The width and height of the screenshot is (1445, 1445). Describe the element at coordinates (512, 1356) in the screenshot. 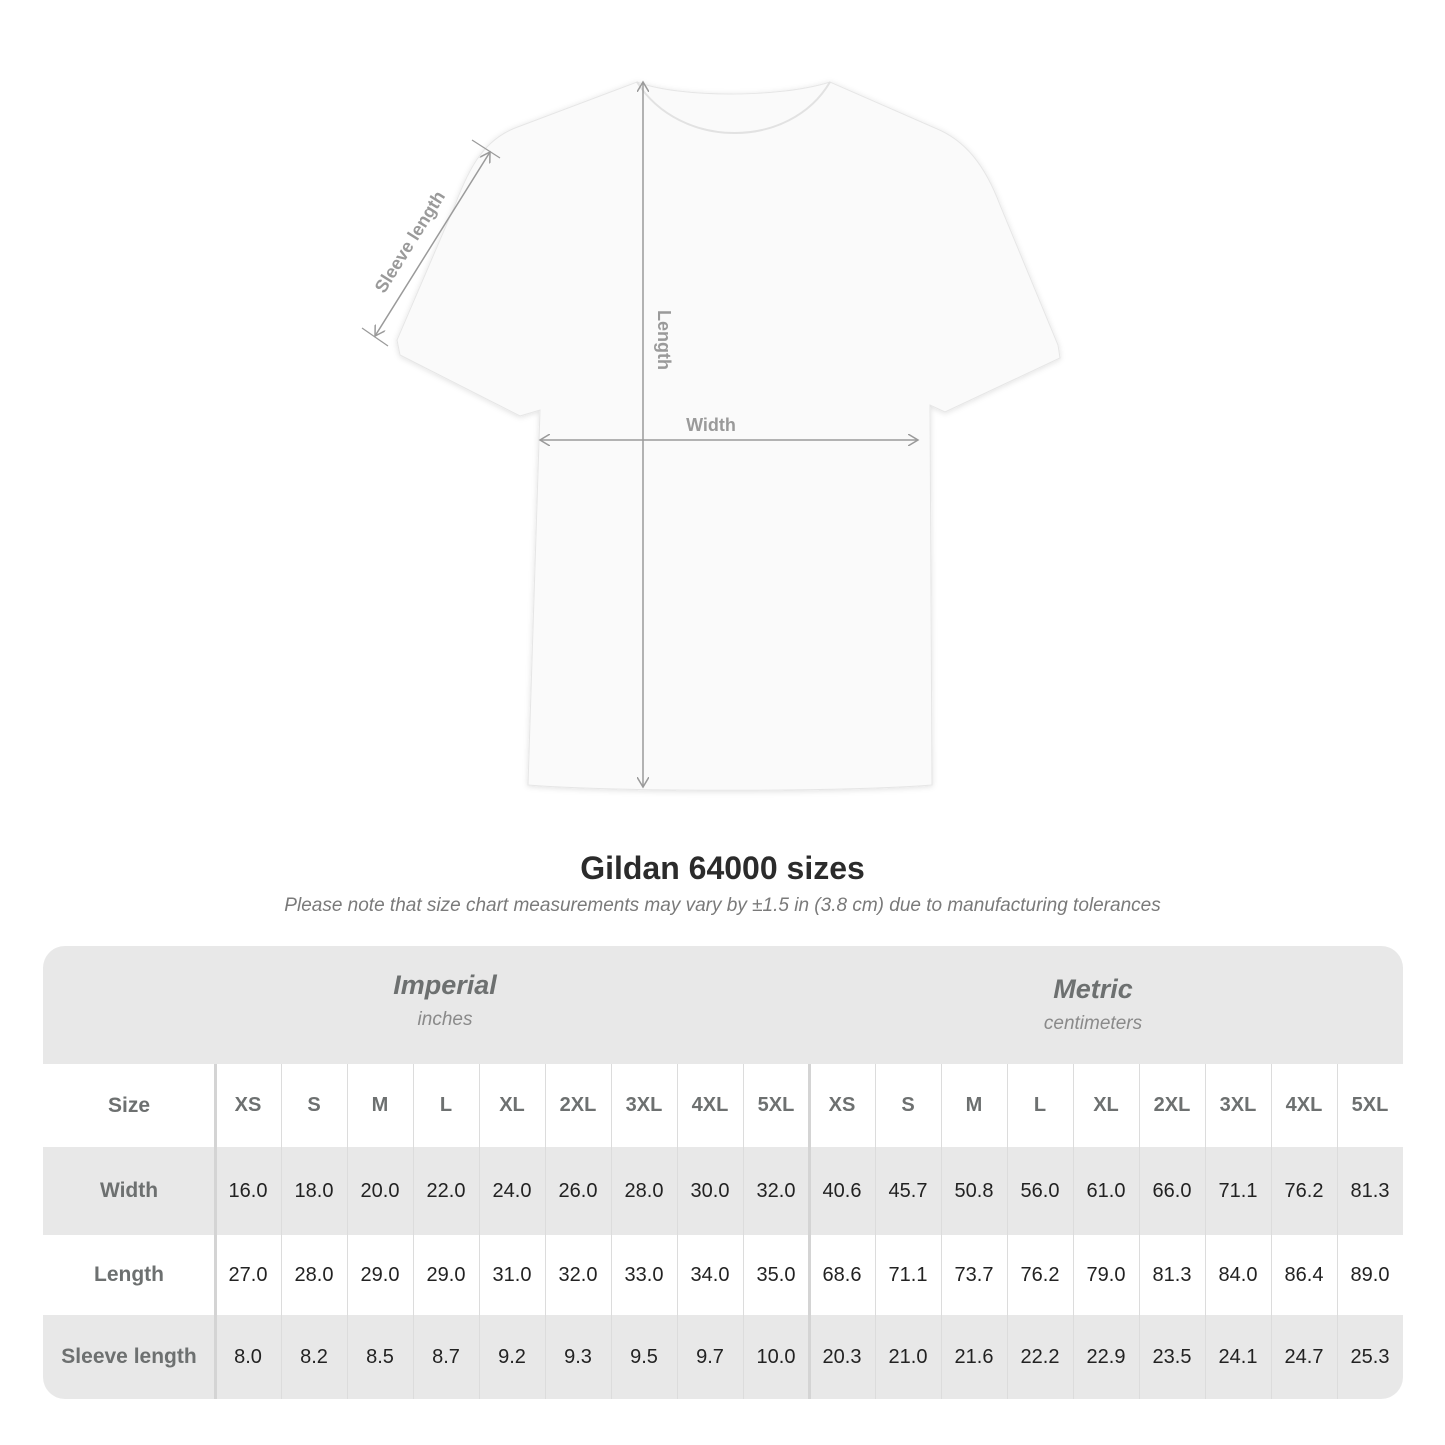

I see `table-cell: 9.2` at that location.